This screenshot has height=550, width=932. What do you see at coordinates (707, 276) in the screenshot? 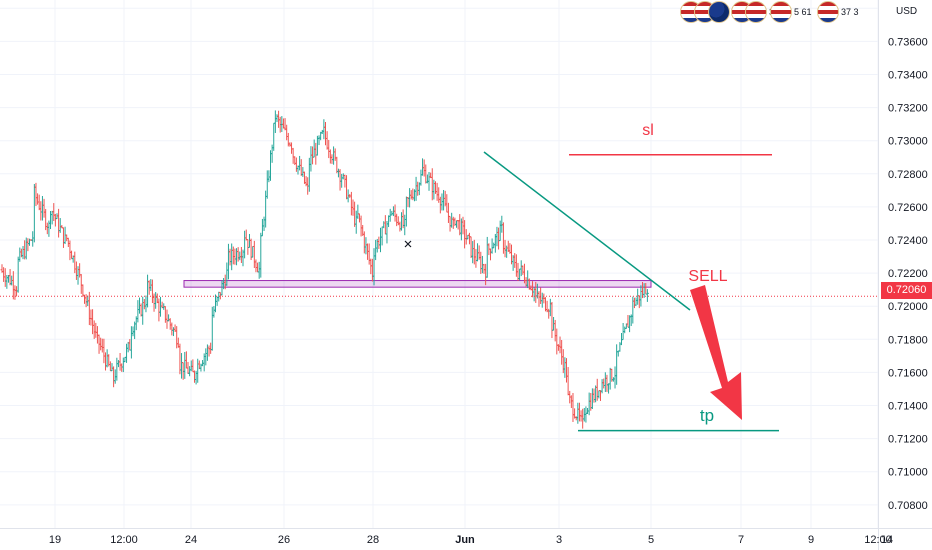
I see `sell-label: SELL` at bounding box center [707, 276].